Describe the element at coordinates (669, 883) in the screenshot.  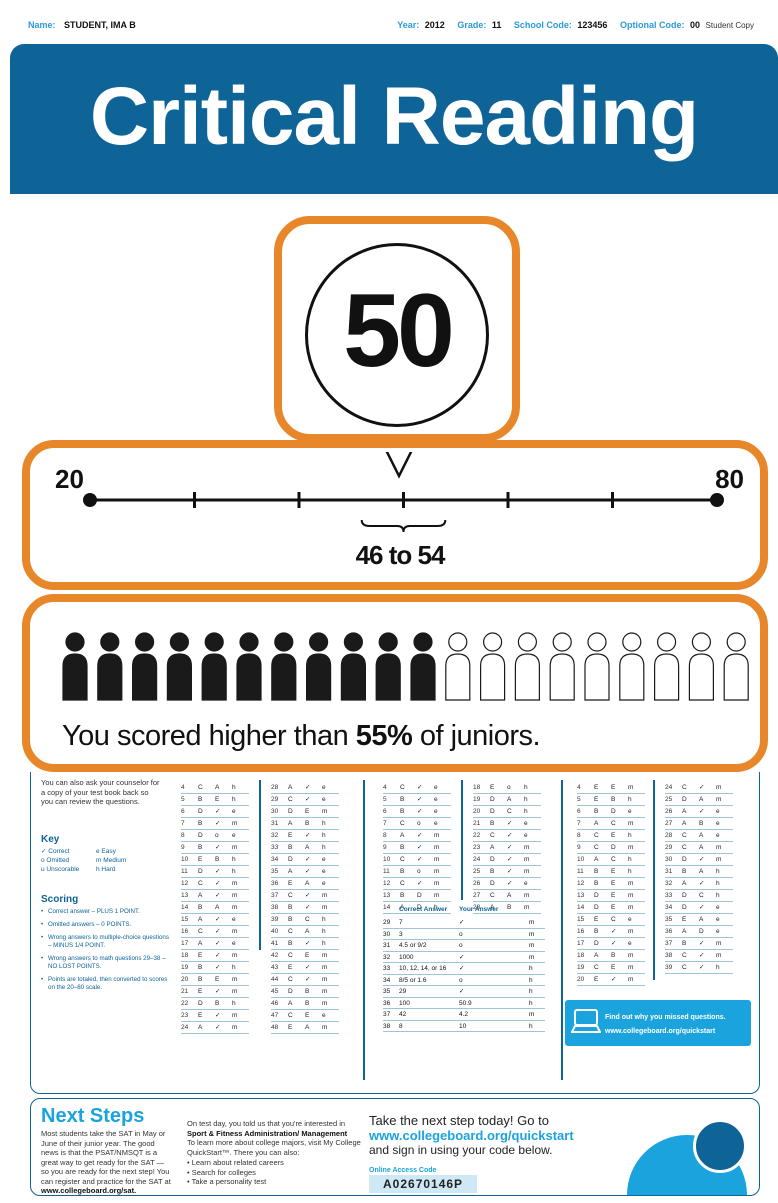
I see `answer-cell: 32` at that location.